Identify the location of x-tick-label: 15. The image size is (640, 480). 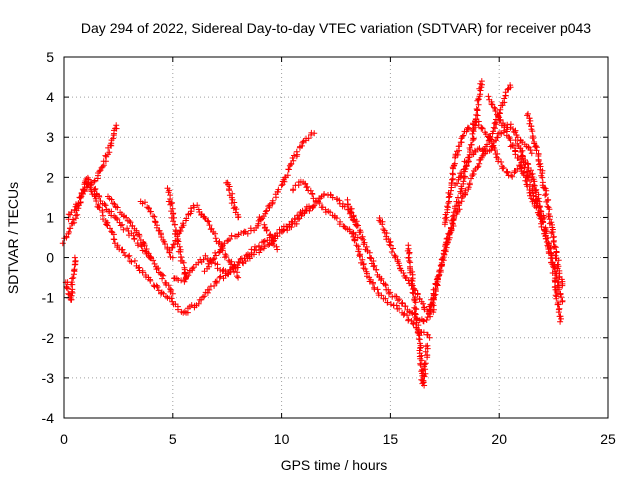
(391, 439).